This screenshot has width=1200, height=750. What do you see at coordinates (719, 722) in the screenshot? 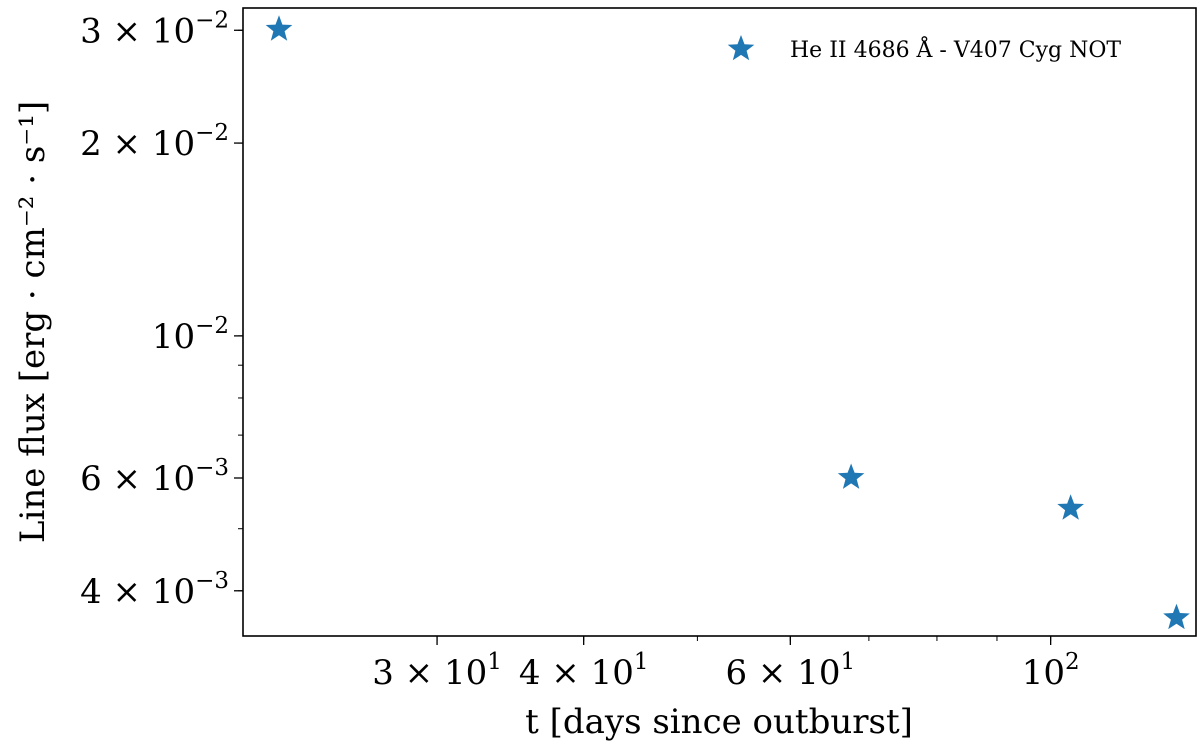
I see `x-axis-label: t [days since outburst]` at bounding box center [719, 722].